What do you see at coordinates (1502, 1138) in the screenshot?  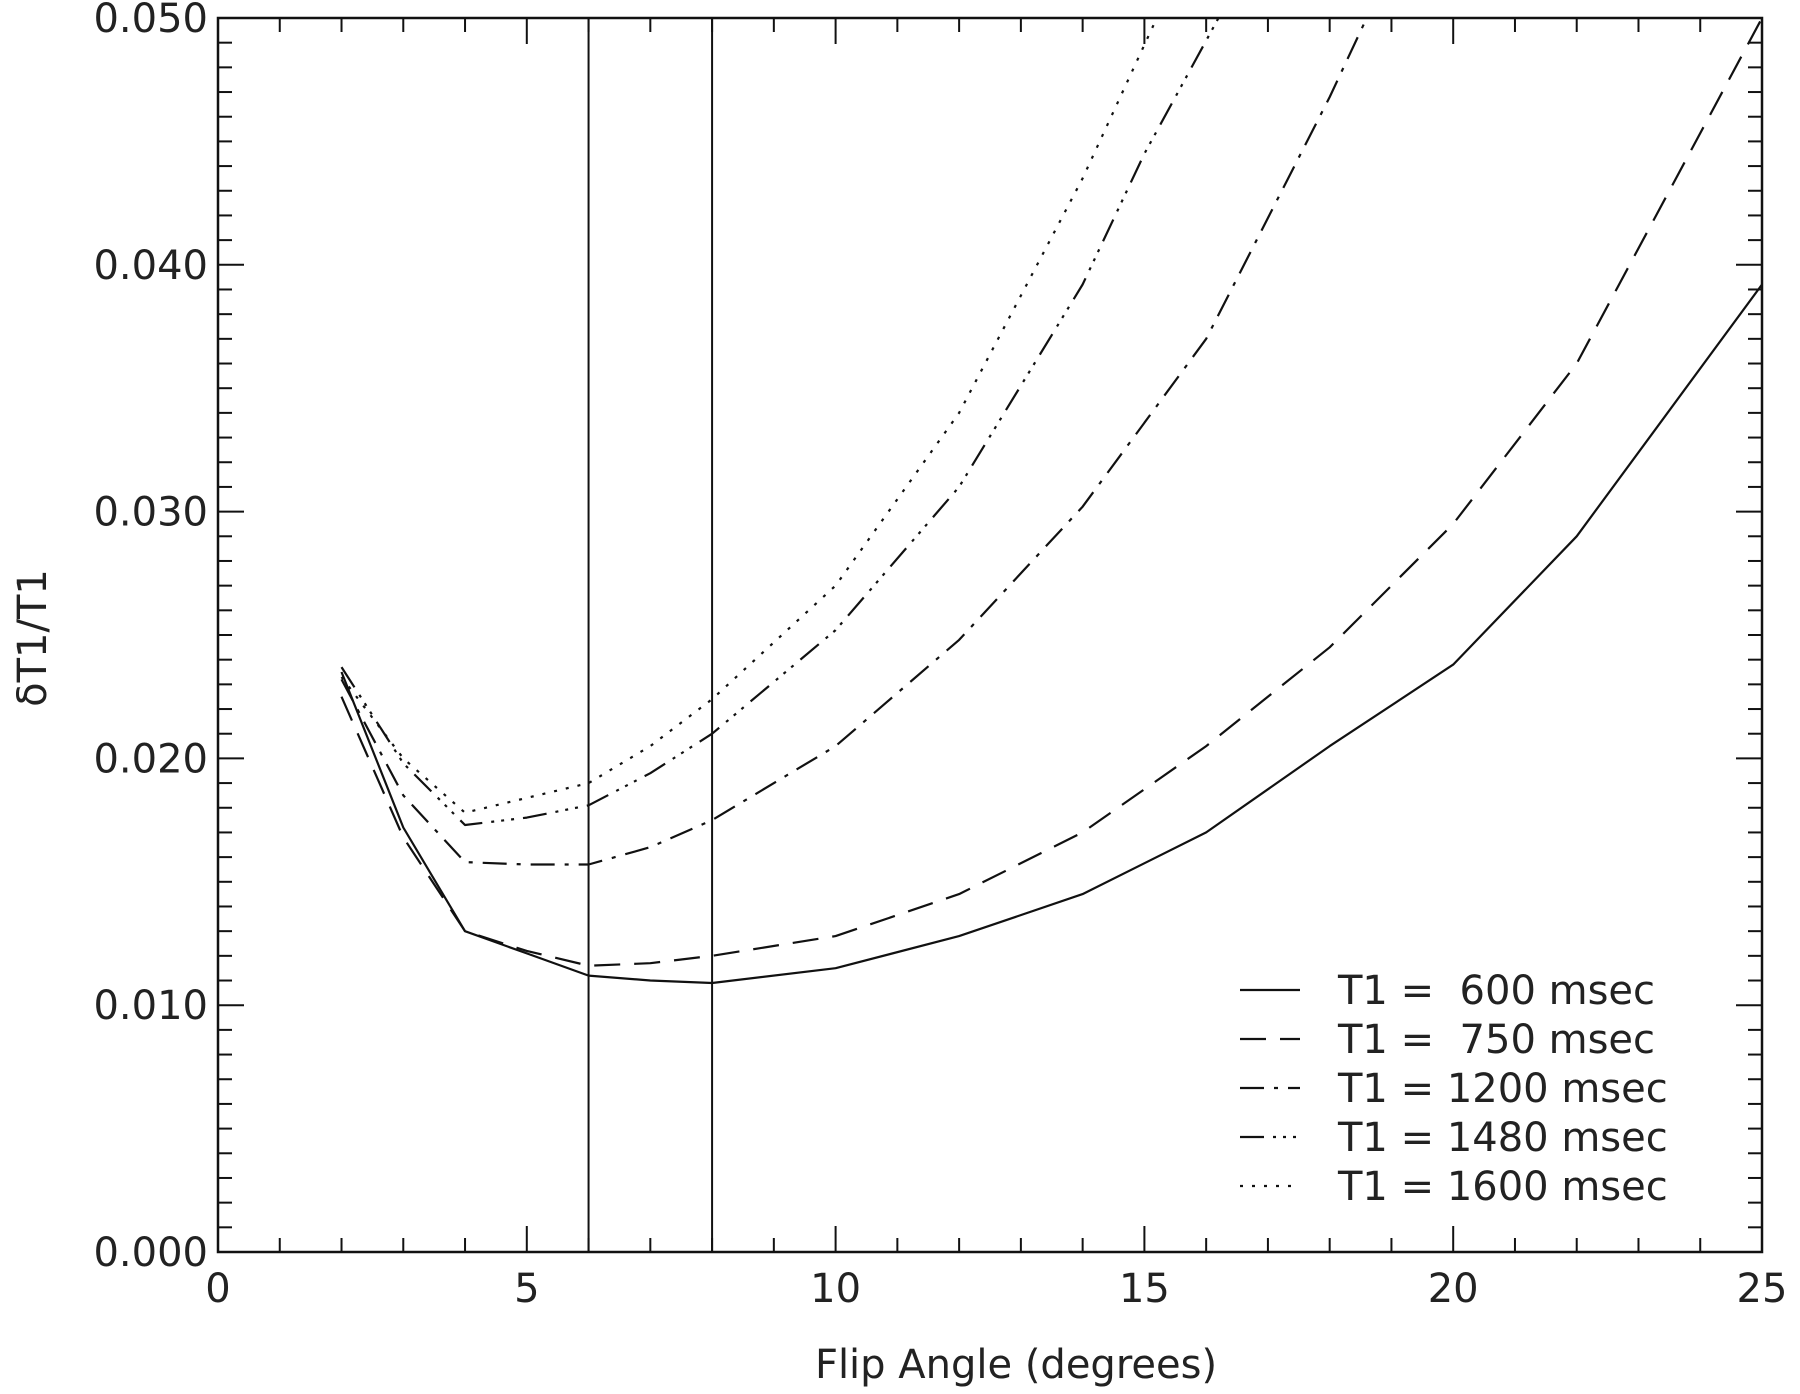 I see `legend-label-4: T1 = 1480 msec` at bounding box center [1502, 1138].